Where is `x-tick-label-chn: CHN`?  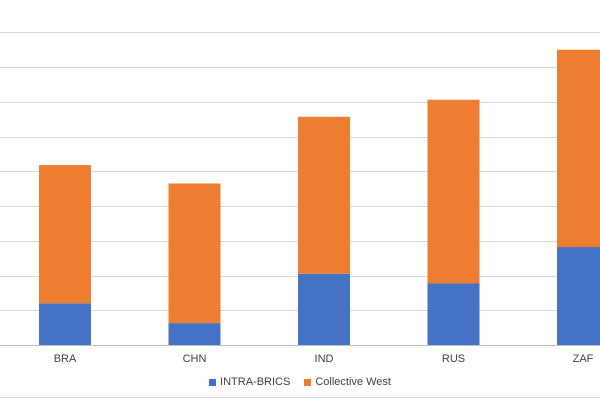 x-tick-label-chn: CHN is located at coordinates (195, 359).